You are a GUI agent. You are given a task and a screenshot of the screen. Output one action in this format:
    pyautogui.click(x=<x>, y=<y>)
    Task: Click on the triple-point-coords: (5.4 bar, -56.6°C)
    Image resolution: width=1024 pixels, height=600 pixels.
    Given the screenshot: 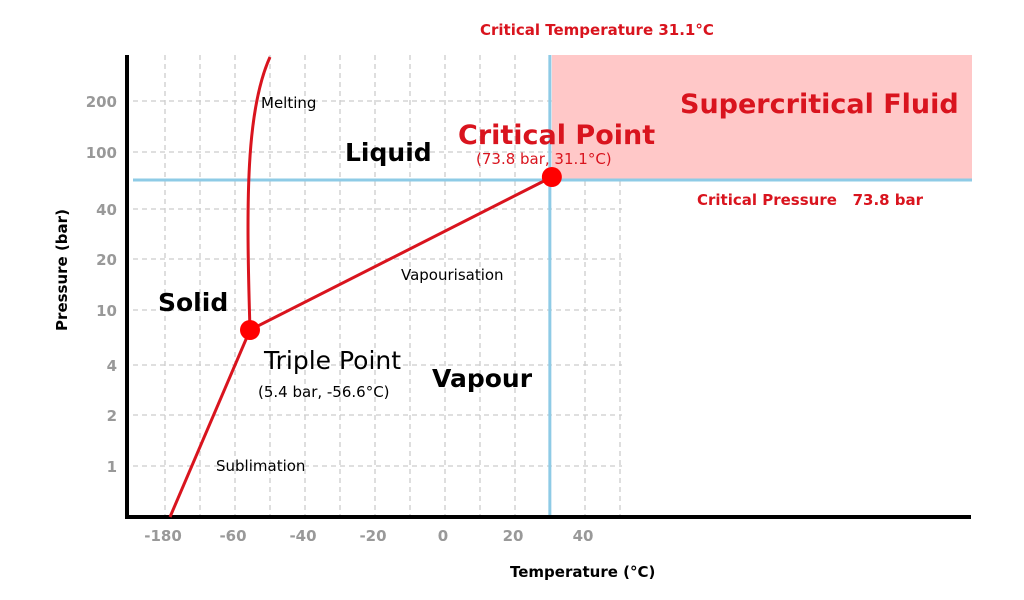 What is the action you would take?
    pyautogui.click(x=324, y=392)
    